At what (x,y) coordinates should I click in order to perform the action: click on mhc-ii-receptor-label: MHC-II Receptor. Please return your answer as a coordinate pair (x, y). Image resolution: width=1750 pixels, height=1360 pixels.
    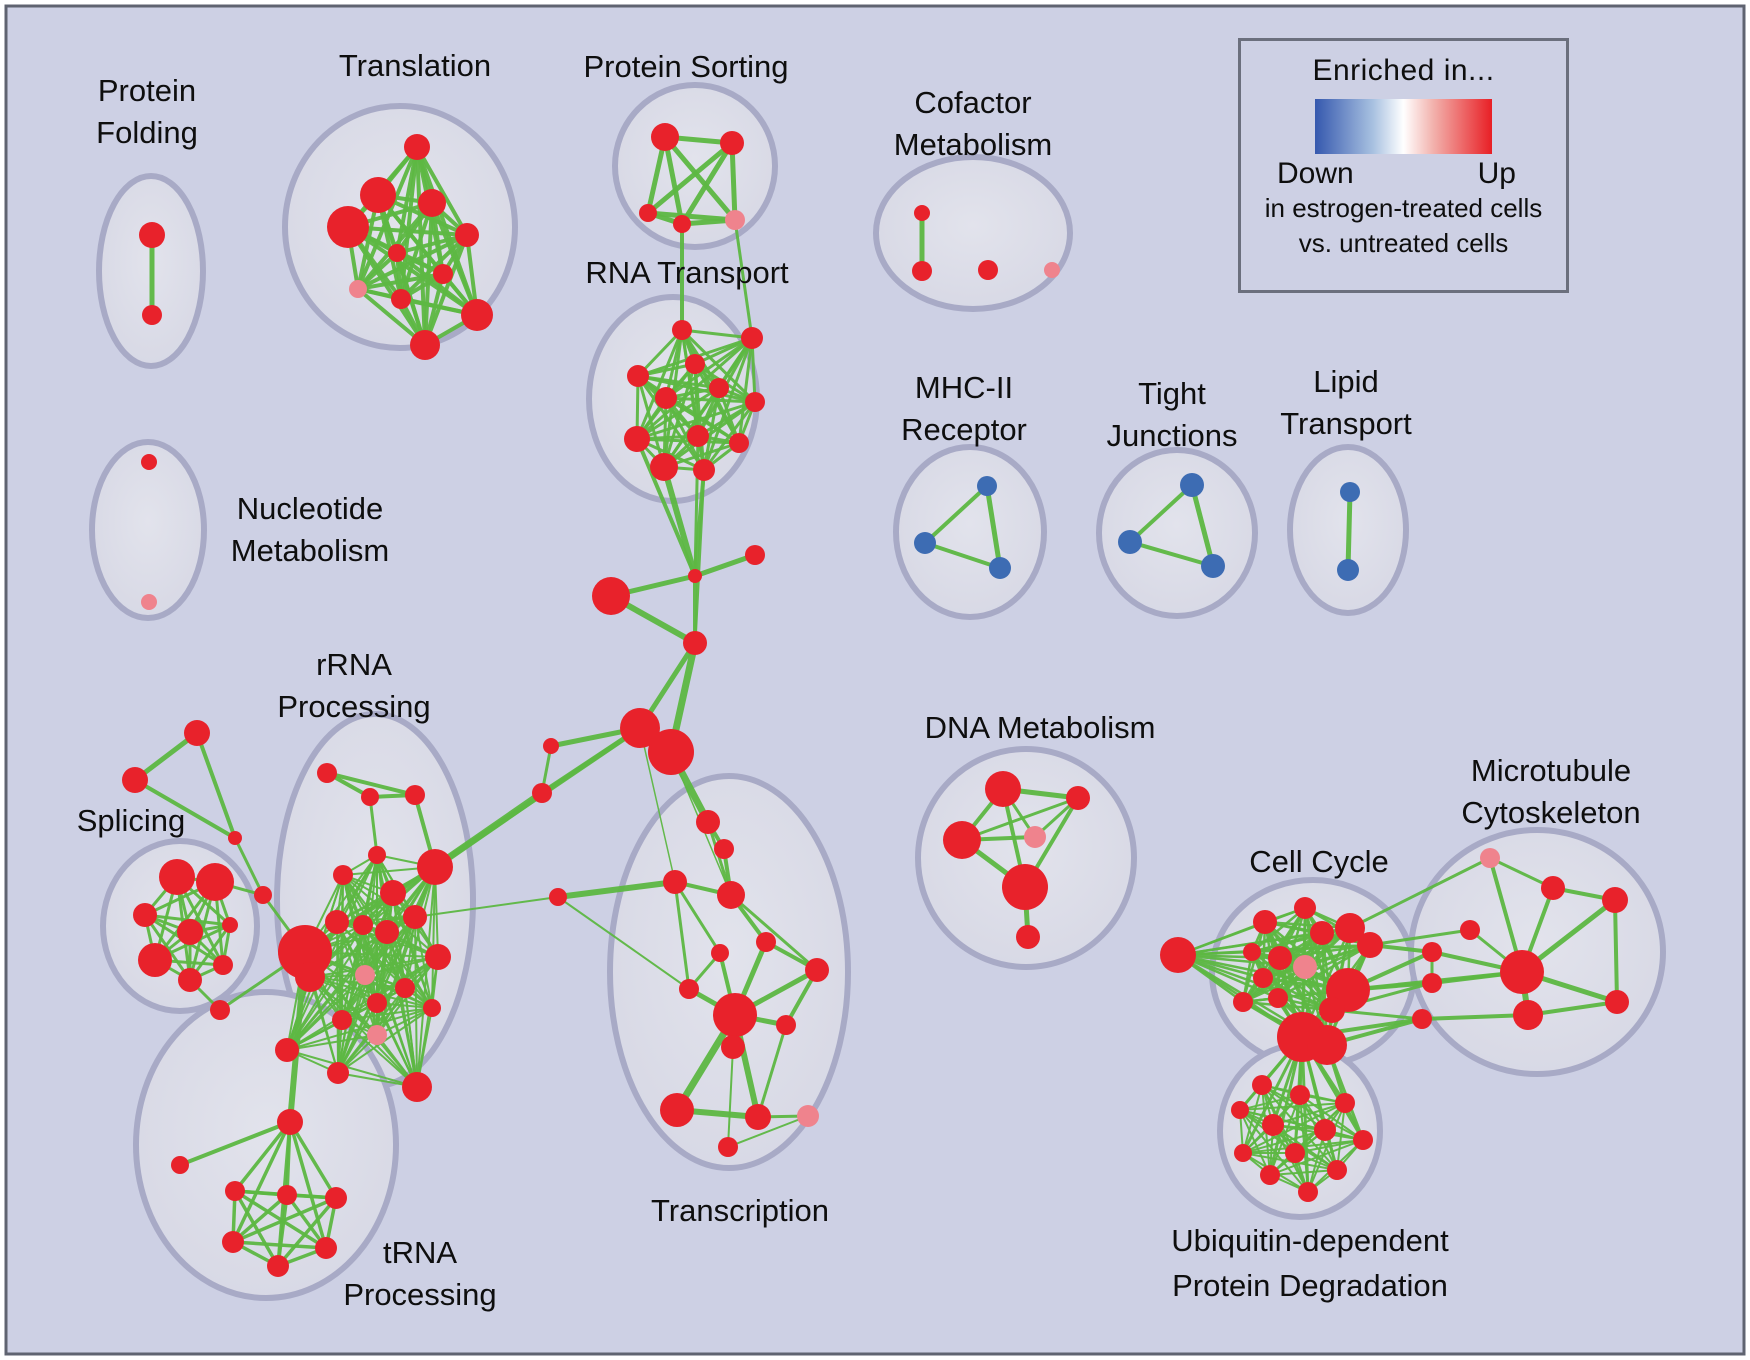
    Looking at the image, I should click on (964, 408).